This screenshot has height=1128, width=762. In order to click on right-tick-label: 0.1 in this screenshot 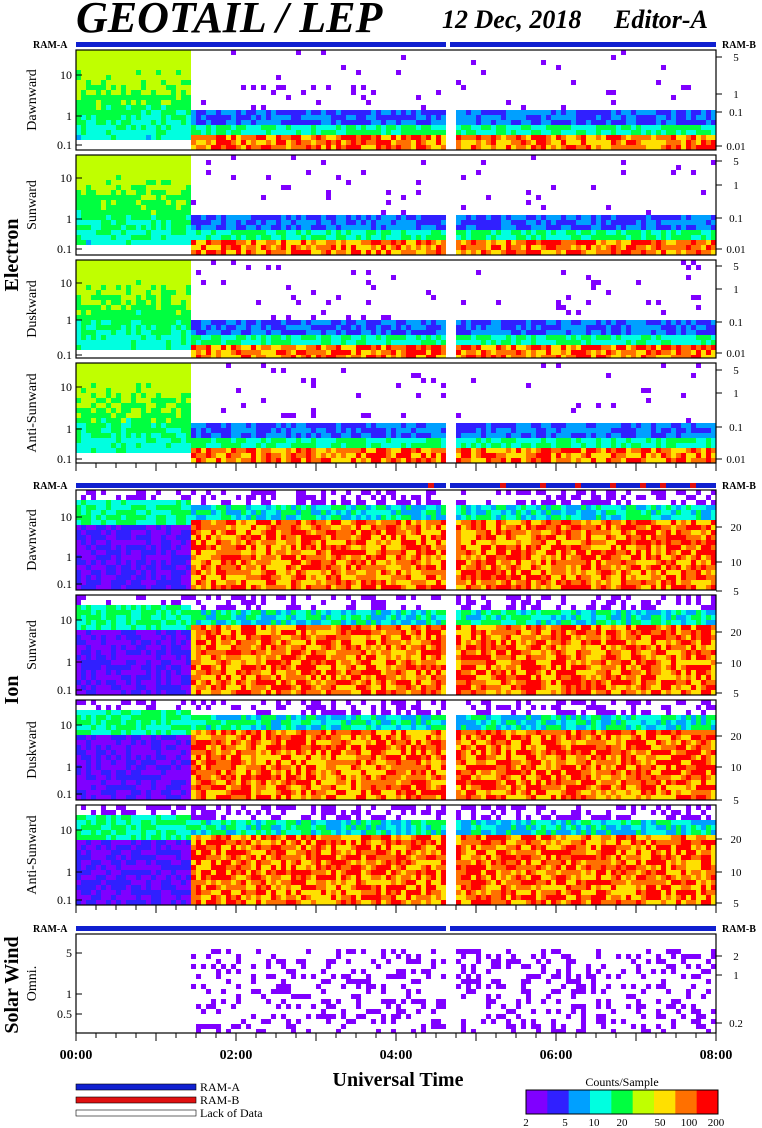, I will do `click(736, 113)`.